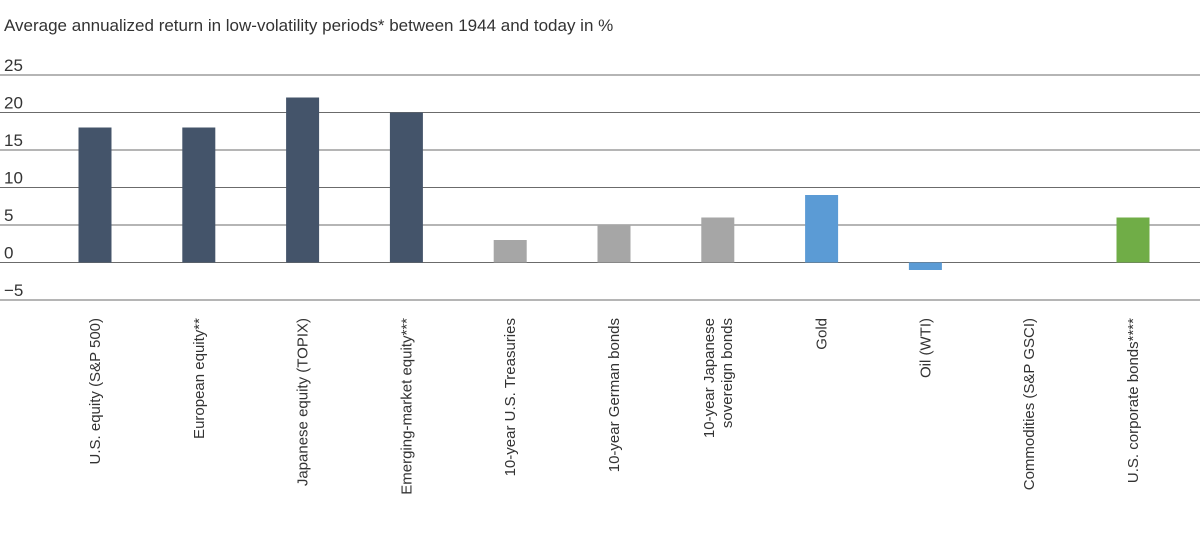 This screenshot has height=557, width=1200. Describe the element at coordinates (13, 290) in the screenshot. I see `y-tick-label: −5` at that location.